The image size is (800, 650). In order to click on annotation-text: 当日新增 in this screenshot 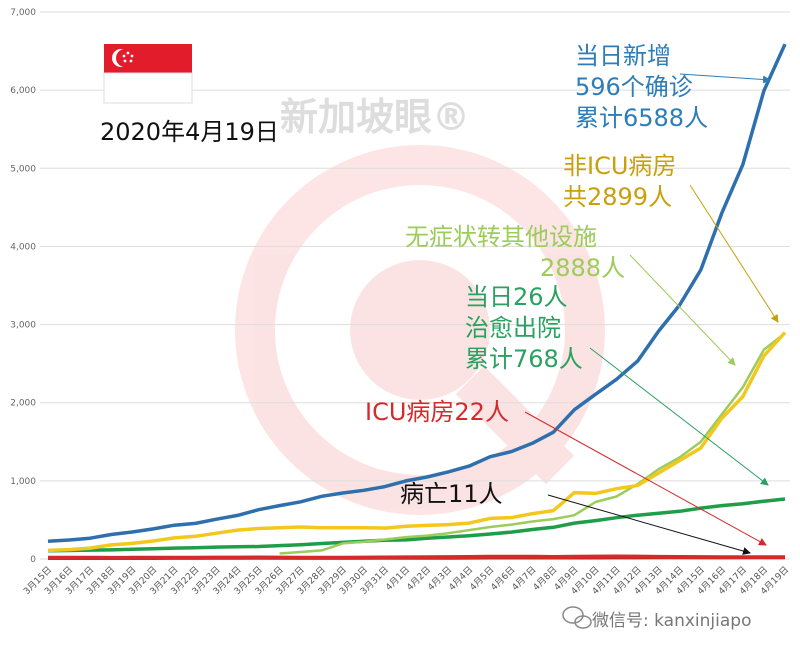, I will do `click(623, 56)`.